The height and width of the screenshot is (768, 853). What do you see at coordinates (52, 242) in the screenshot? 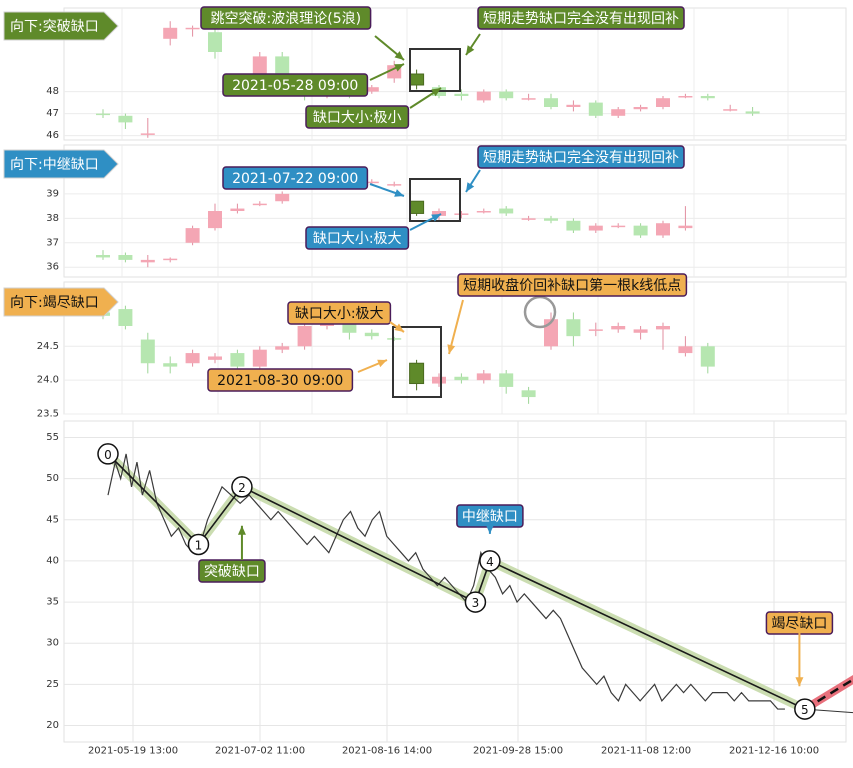
I see `panel-1-ytick-1: 37` at bounding box center [52, 242].